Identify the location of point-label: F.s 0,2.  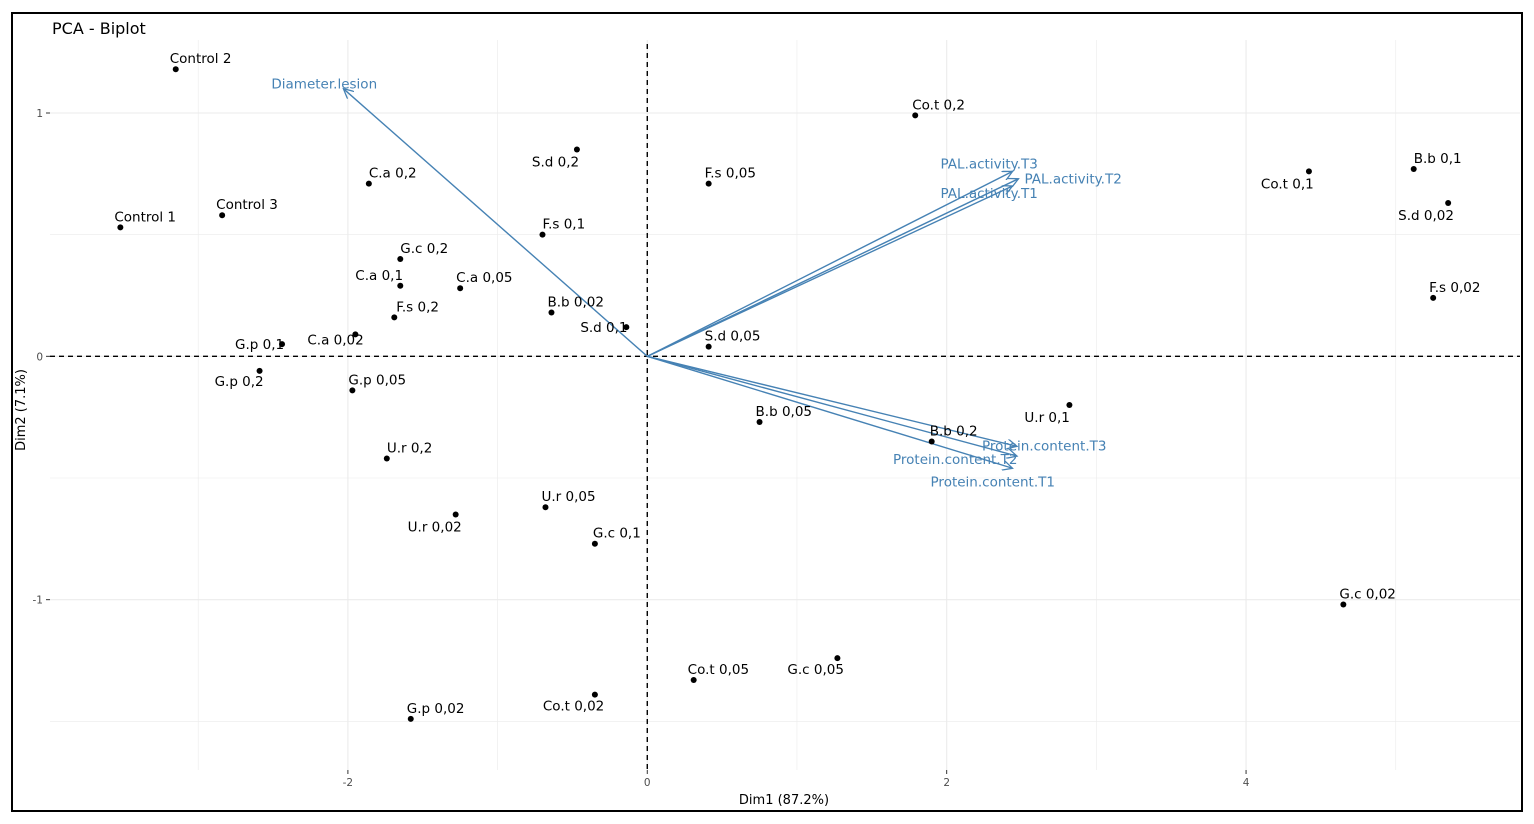
(417, 307).